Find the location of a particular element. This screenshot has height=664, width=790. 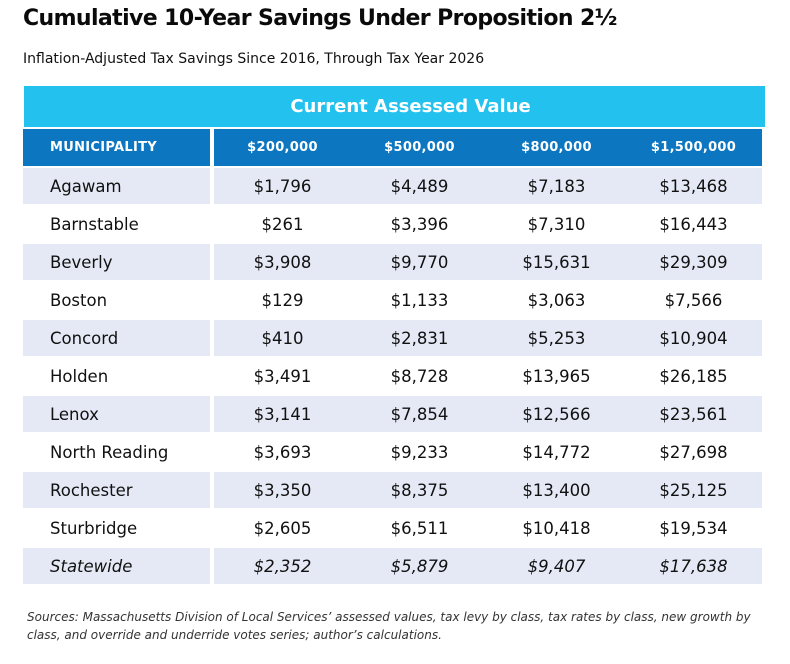

table-row: Barnstable $261 $3,396 $7,310 $16,443 is located at coordinates (394, 224).